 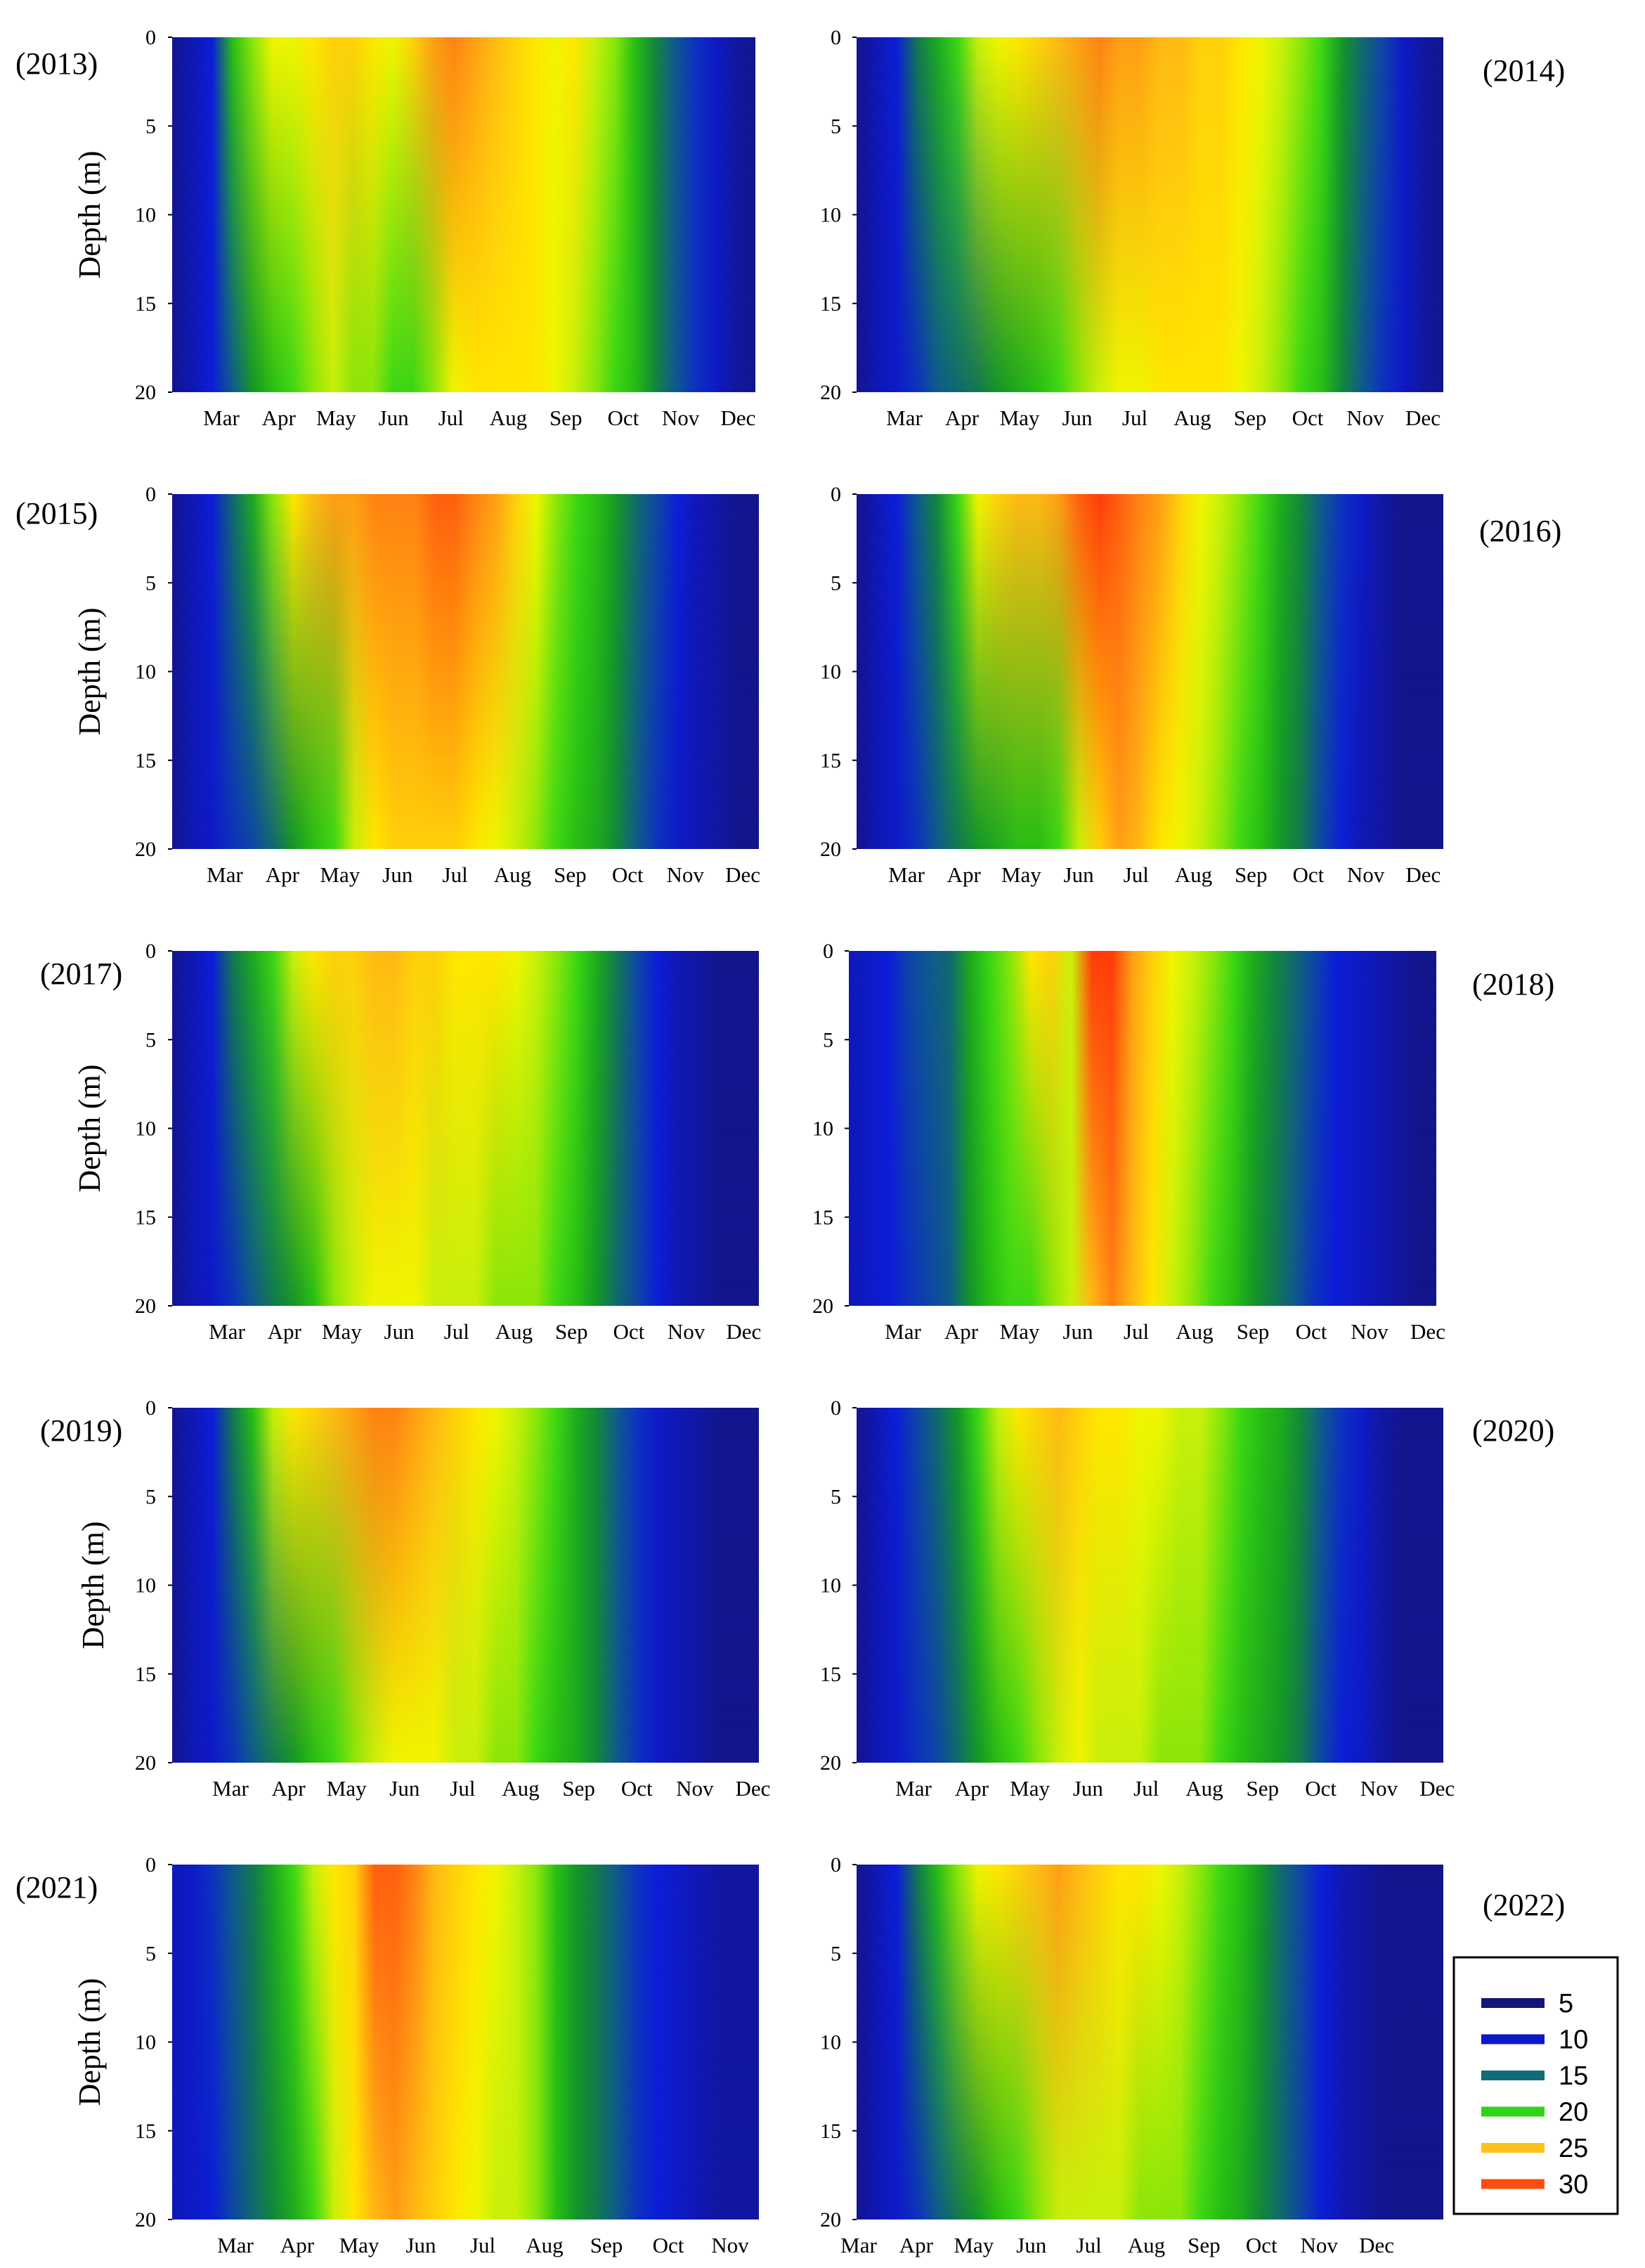 I want to click on panel-title: (2020), so click(x=1513, y=1430).